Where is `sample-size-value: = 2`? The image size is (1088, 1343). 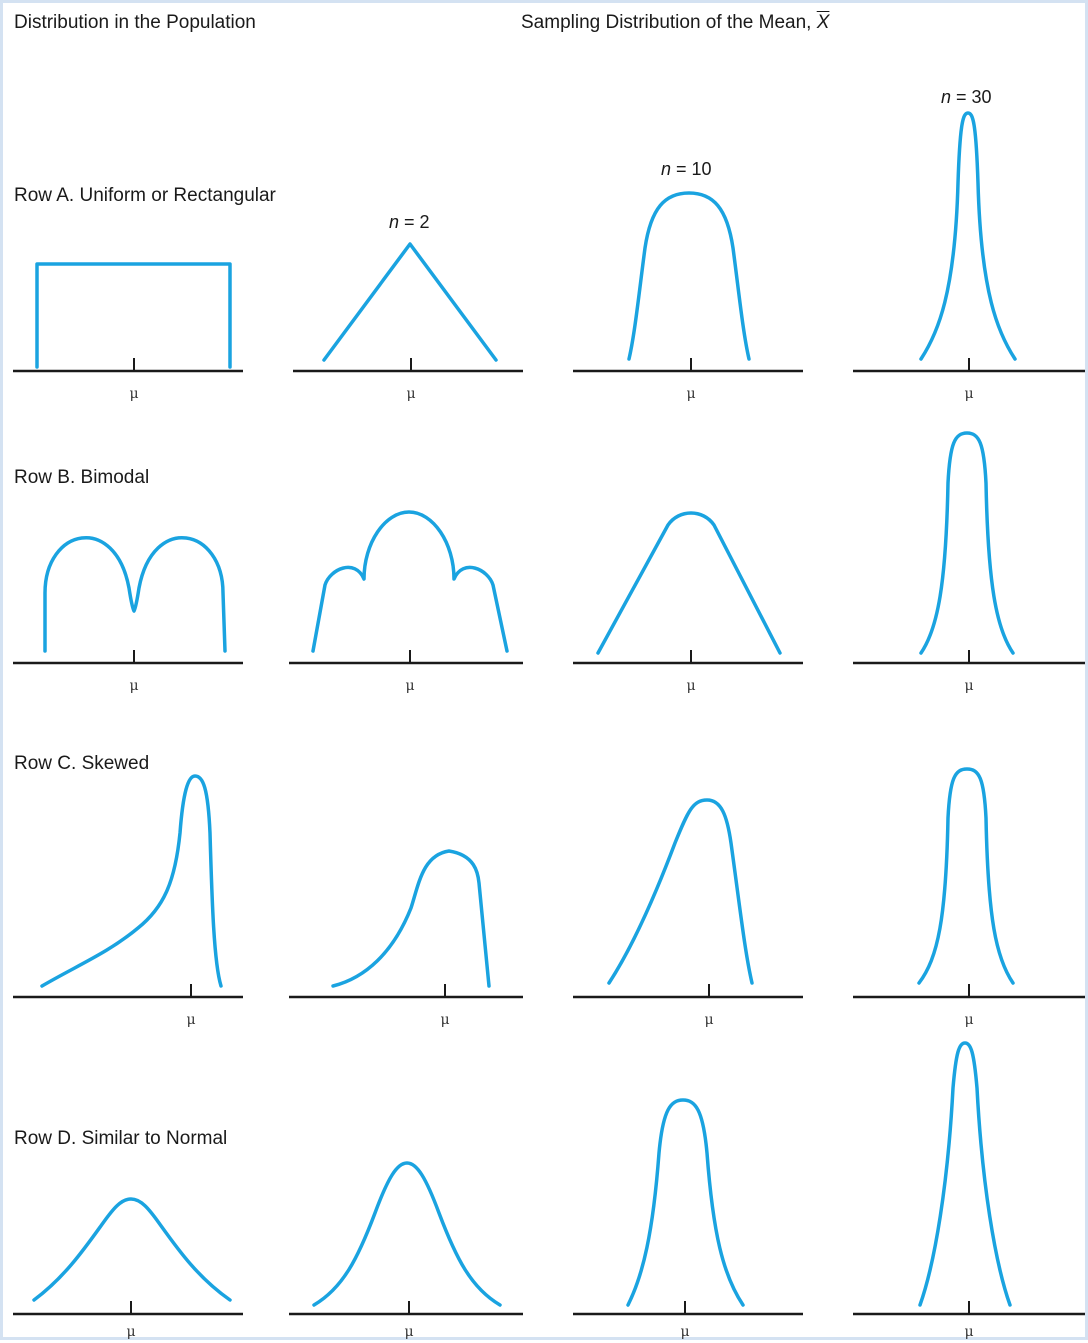
sample-size-value: = 2 is located at coordinates (414, 222).